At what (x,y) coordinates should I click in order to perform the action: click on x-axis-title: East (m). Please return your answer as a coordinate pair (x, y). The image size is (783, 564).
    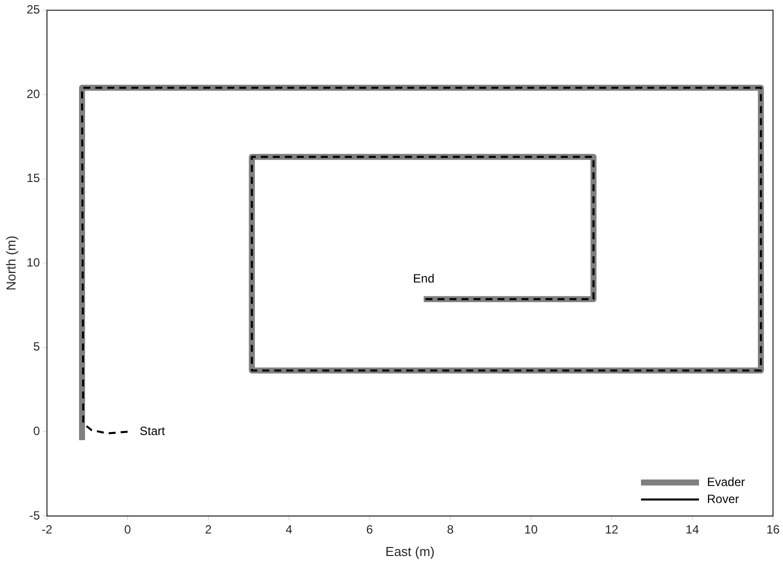
    Looking at the image, I should click on (410, 551).